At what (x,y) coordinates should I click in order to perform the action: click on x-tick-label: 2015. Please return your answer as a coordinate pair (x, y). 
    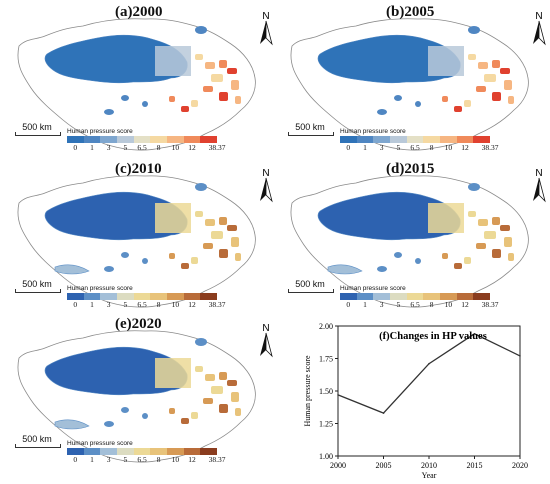
    Looking at the image, I should click on (475, 465).